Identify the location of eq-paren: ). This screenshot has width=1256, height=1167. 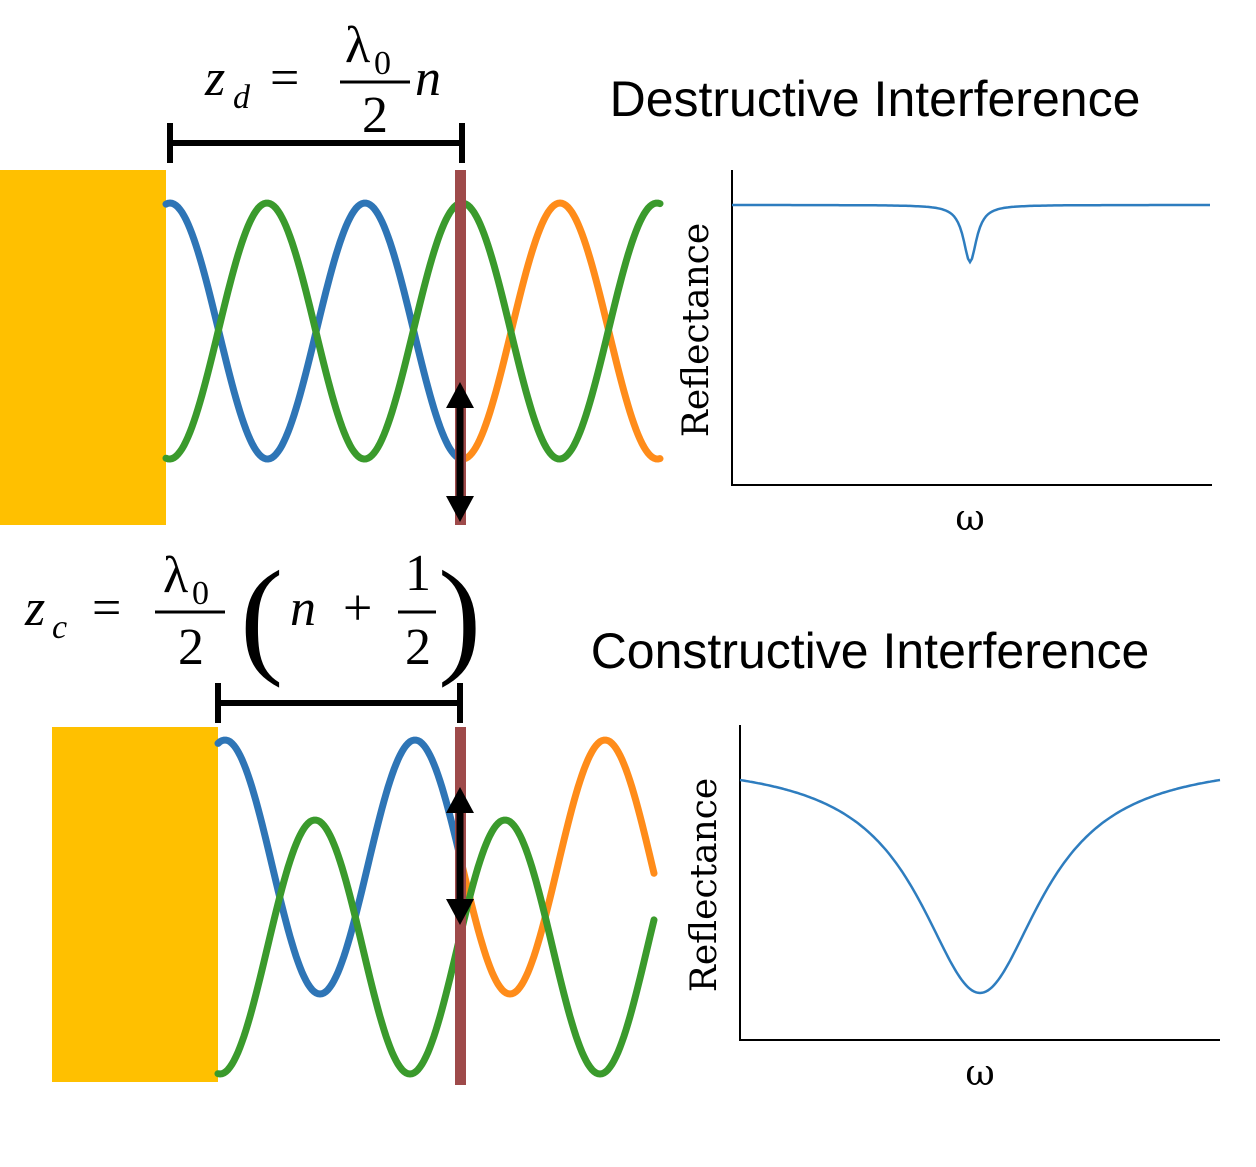
(459, 617).